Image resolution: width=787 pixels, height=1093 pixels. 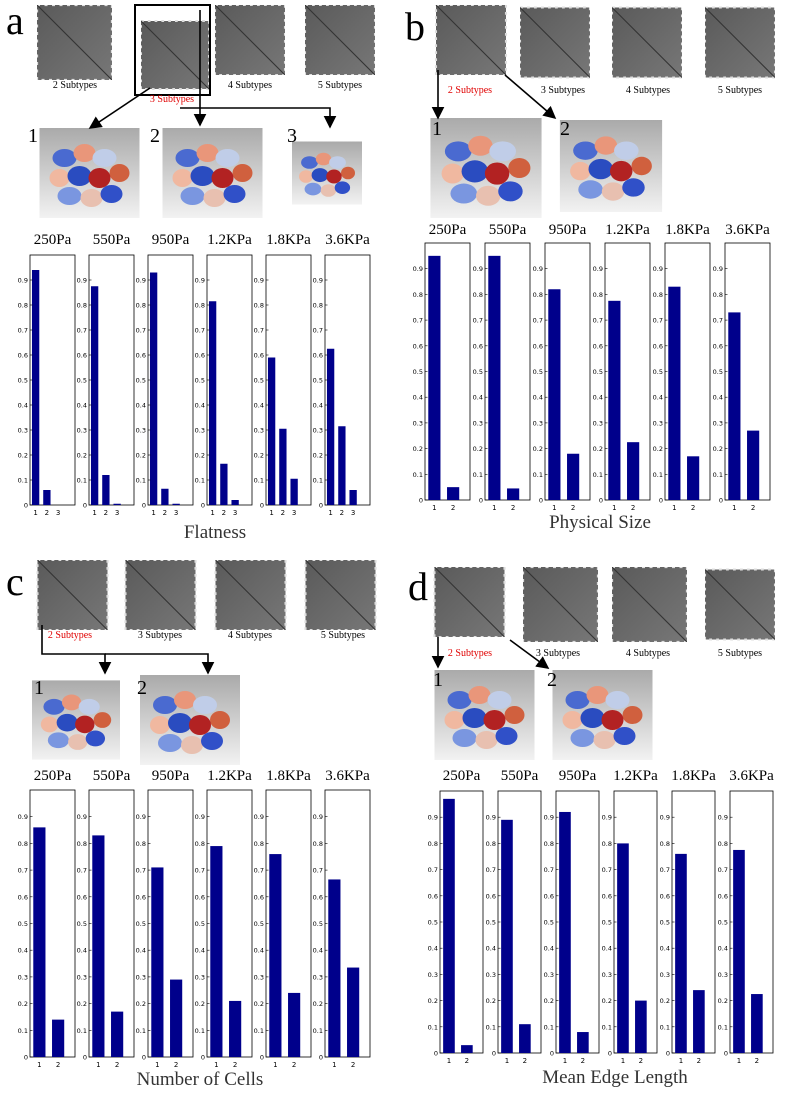 I want to click on subtype-label: 4 Subtypes, so click(x=648, y=90).